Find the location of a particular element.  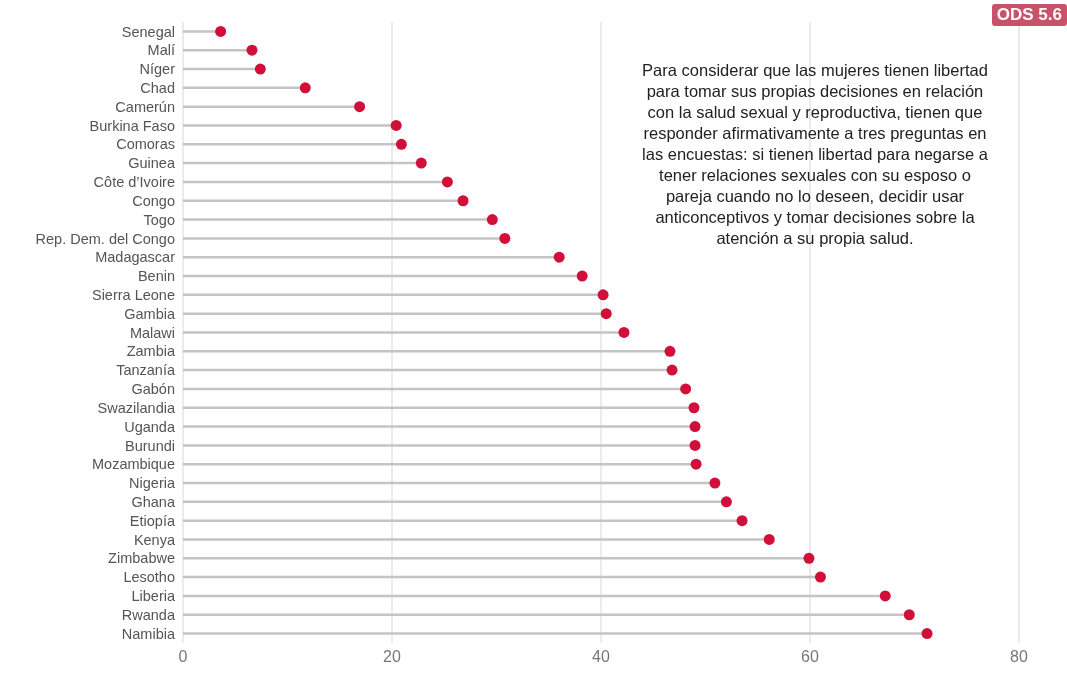

y-tick-label: Senegal is located at coordinates (148, 31).